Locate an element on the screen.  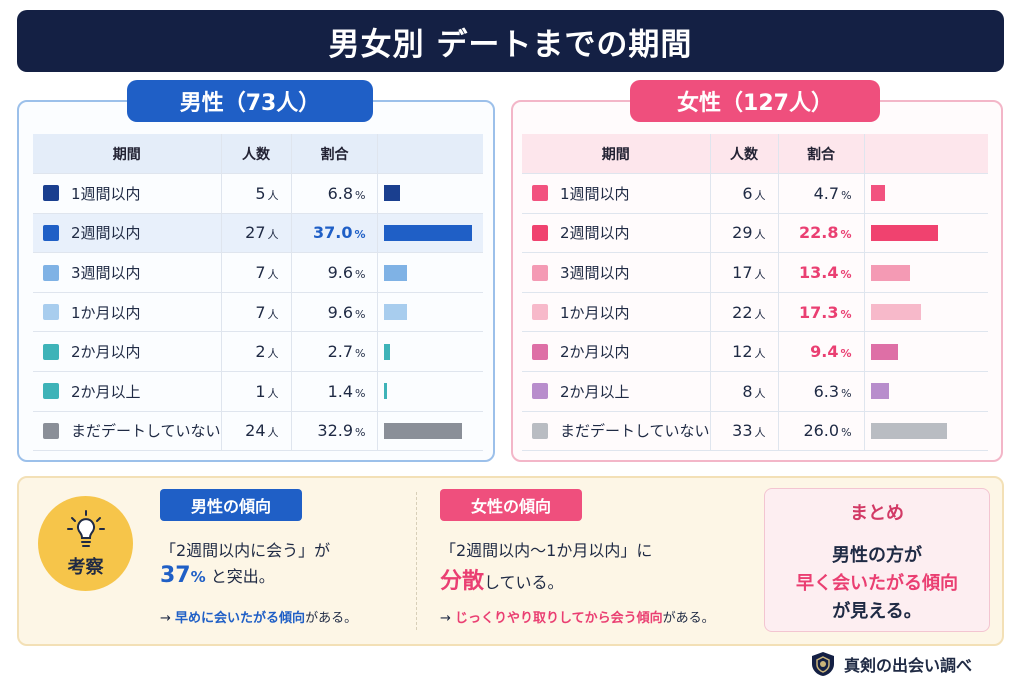
ratio-value: 9.6 is located at coordinates (340, 312).